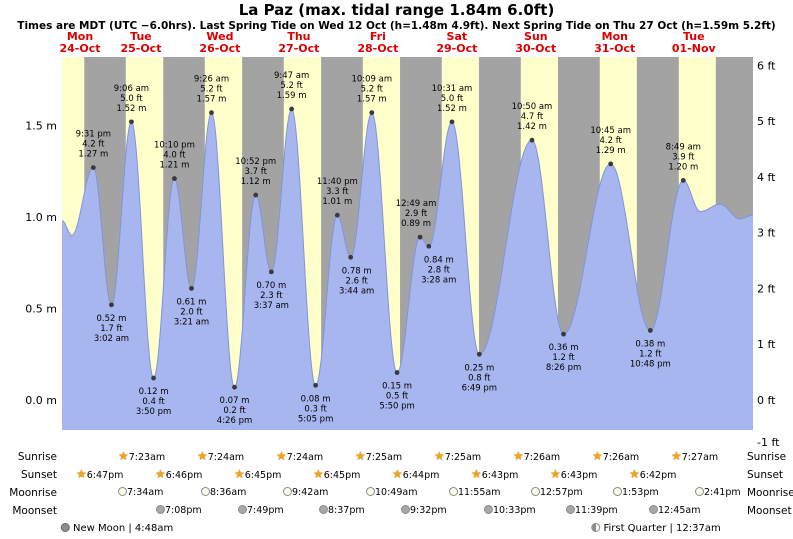 This screenshot has width=793, height=539. I want to click on tide-annotation: 0.38 m, so click(650, 344).